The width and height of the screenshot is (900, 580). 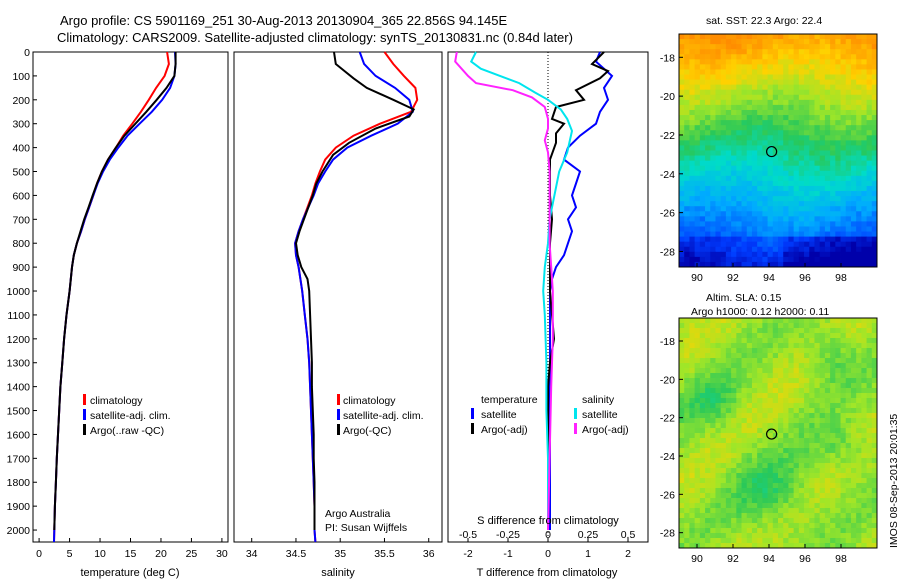 What do you see at coordinates (509, 400) in the screenshot?
I see `legend-temperature-title: temperature` at bounding box center [509, 400].